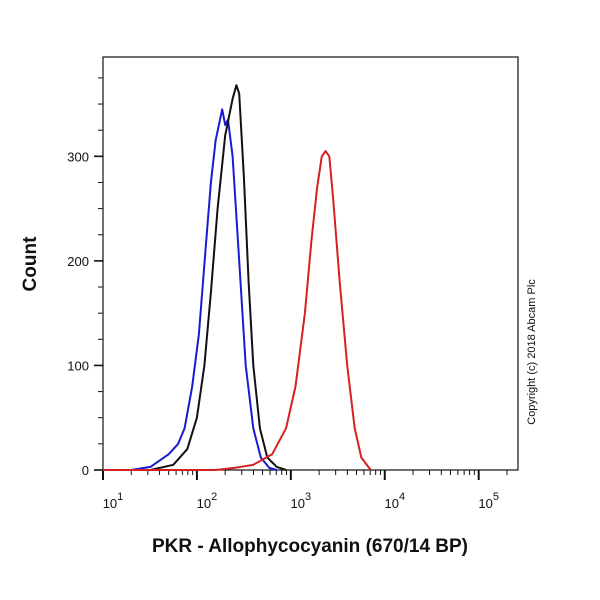 This screenshot has height=600, width=600. I want to click on x-tick-exponent: 1, so click(120, 497).